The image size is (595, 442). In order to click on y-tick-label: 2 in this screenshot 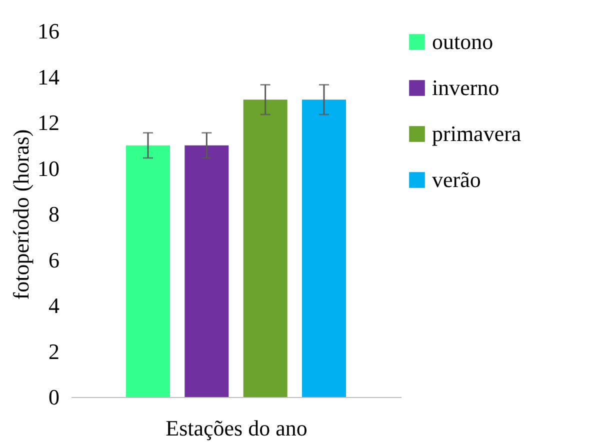, I will do `click(54, 351)`.